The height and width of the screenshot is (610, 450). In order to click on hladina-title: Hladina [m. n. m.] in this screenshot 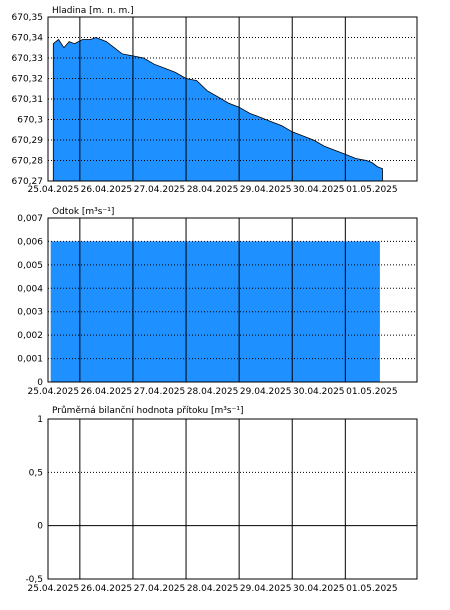, I will do `click(93, 11)`.